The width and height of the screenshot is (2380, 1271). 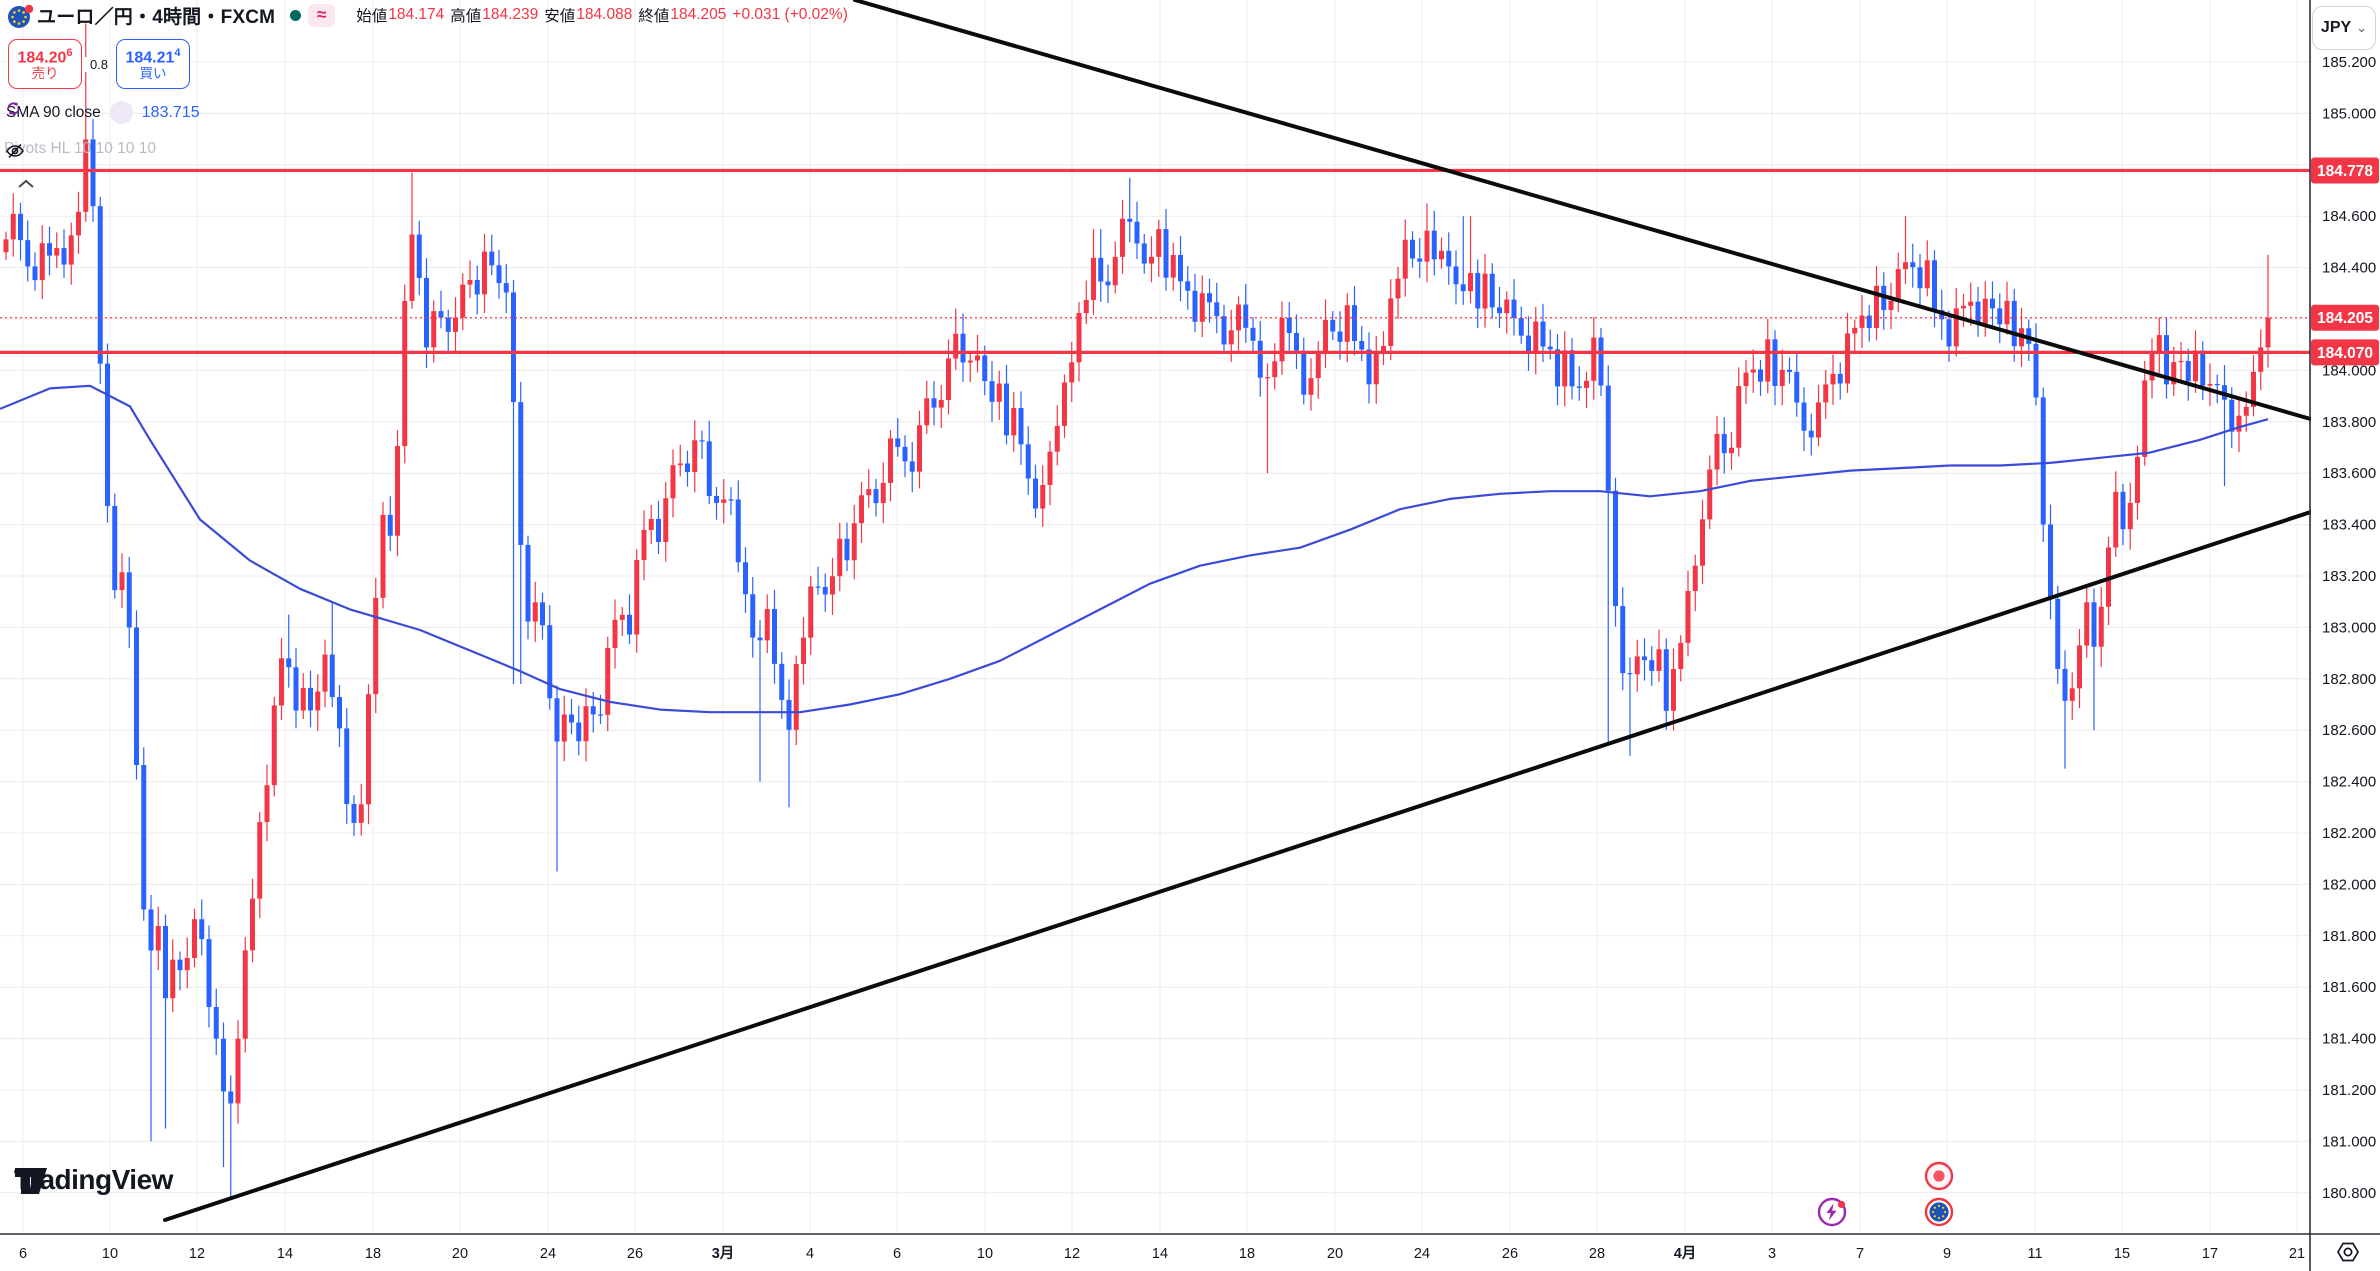 I want to click on time-tick-label: 4, so click(x=810, y=1254).